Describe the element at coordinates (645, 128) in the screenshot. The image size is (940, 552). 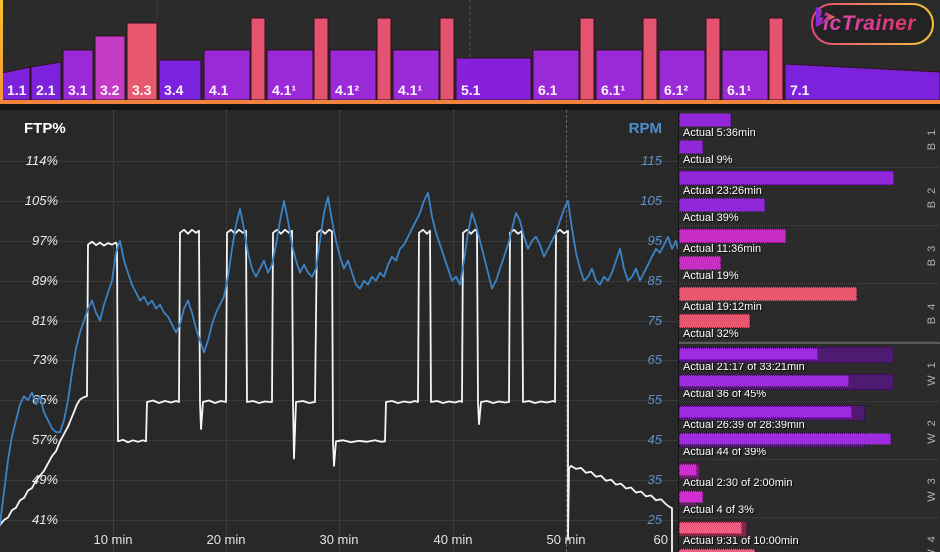
I see `right-axis-title: RPM` at that location.